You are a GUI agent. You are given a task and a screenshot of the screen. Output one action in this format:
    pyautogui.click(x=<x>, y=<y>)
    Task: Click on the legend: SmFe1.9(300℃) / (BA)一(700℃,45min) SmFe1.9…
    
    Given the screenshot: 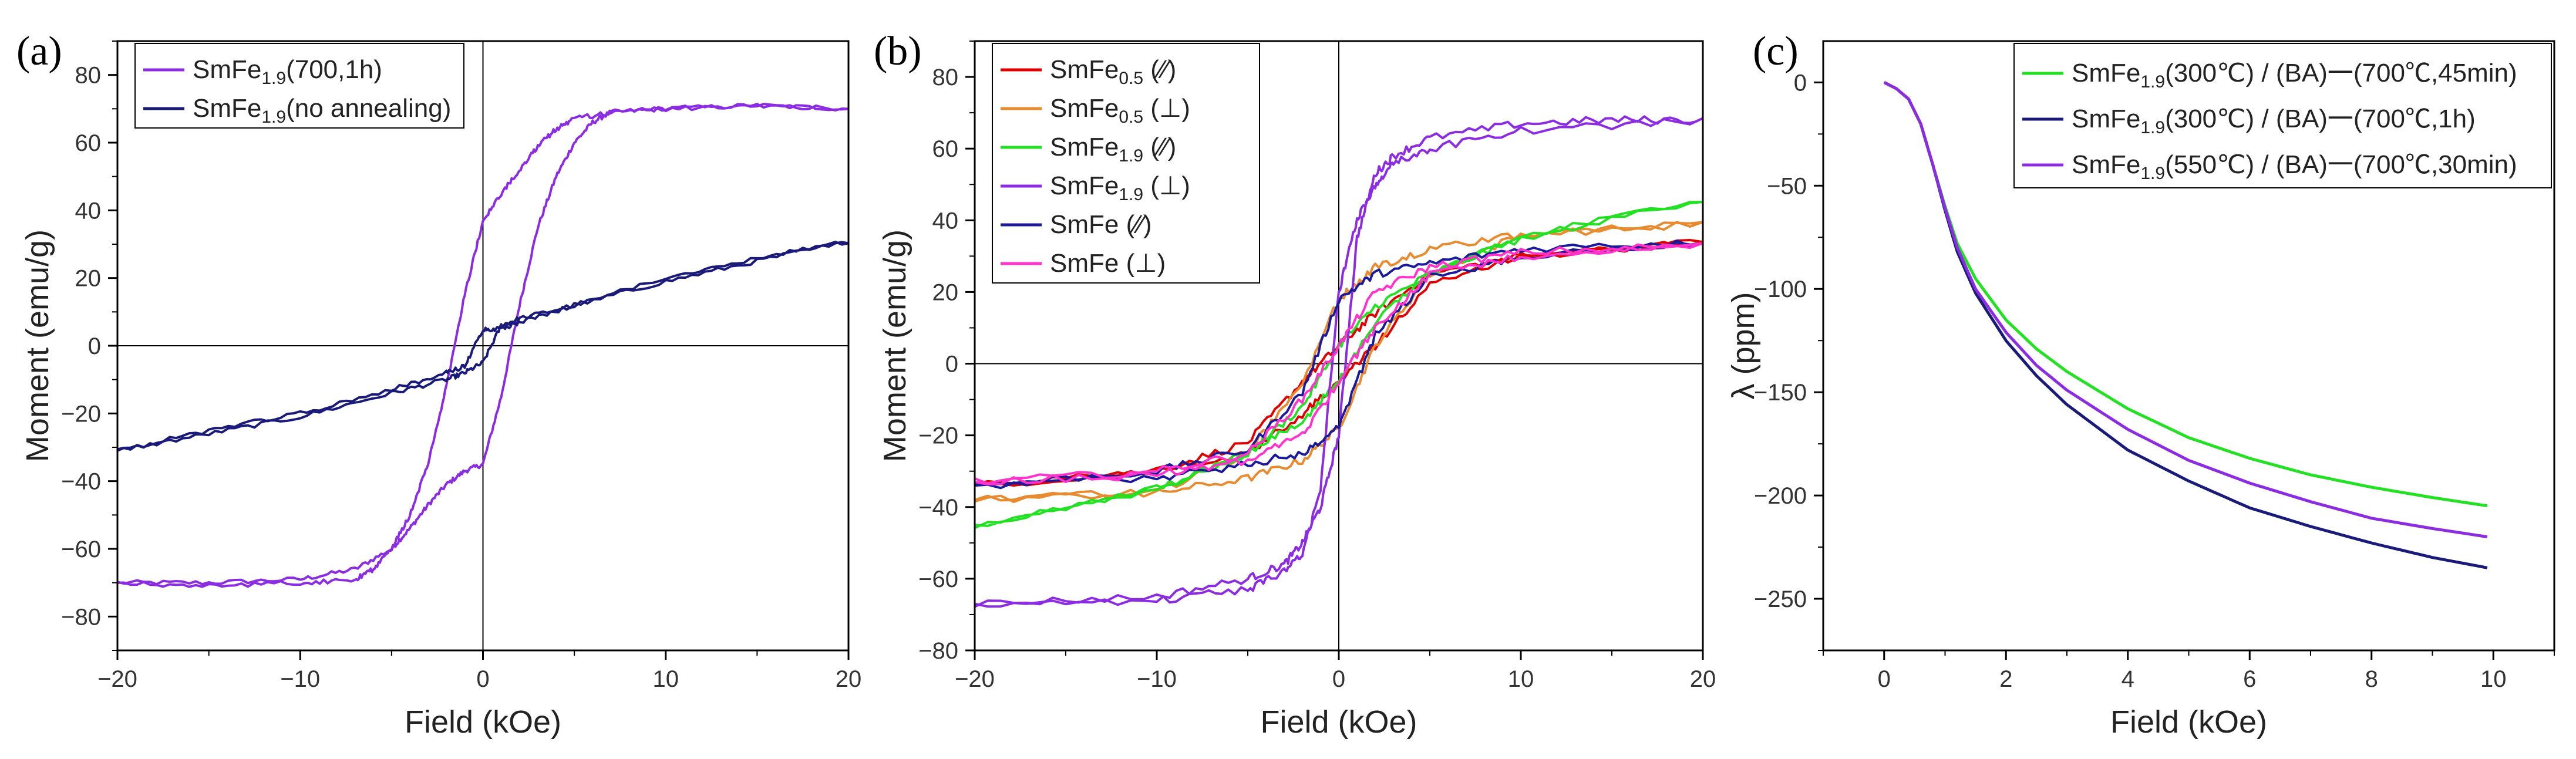 What is the action you would take?
    pyautogui.click(x=2282, y=115)
    